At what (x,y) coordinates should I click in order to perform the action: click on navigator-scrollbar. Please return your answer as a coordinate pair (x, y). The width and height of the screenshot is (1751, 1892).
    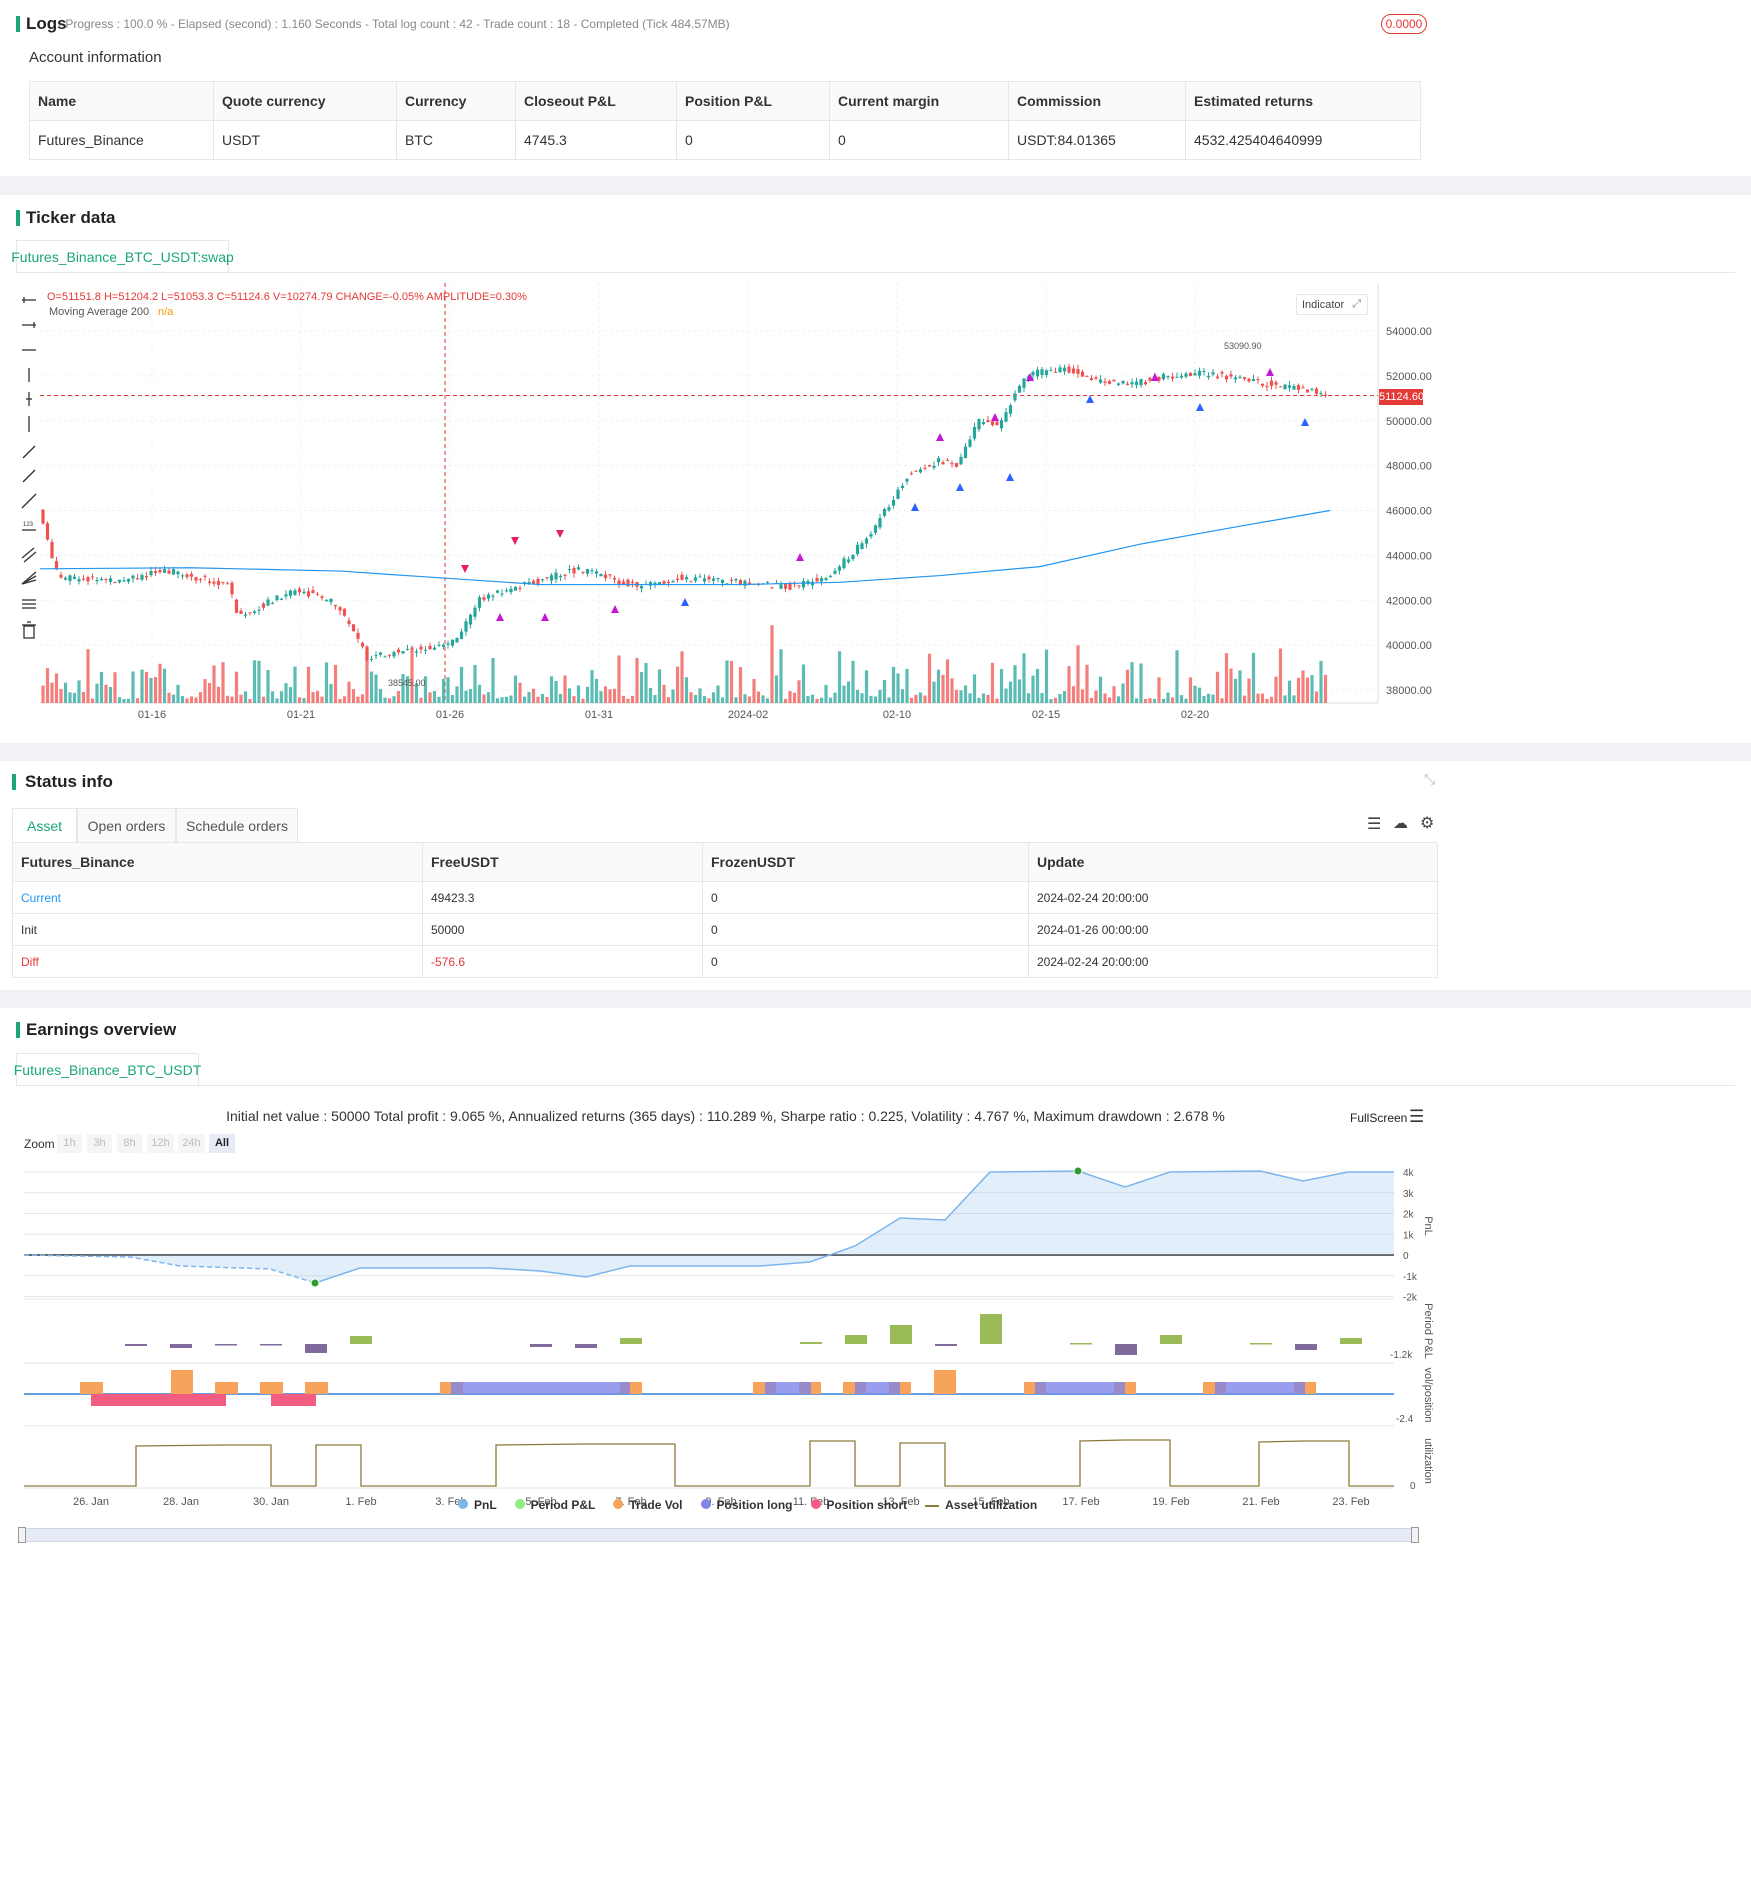
    Looking at the image, I should click on (718, 1535).